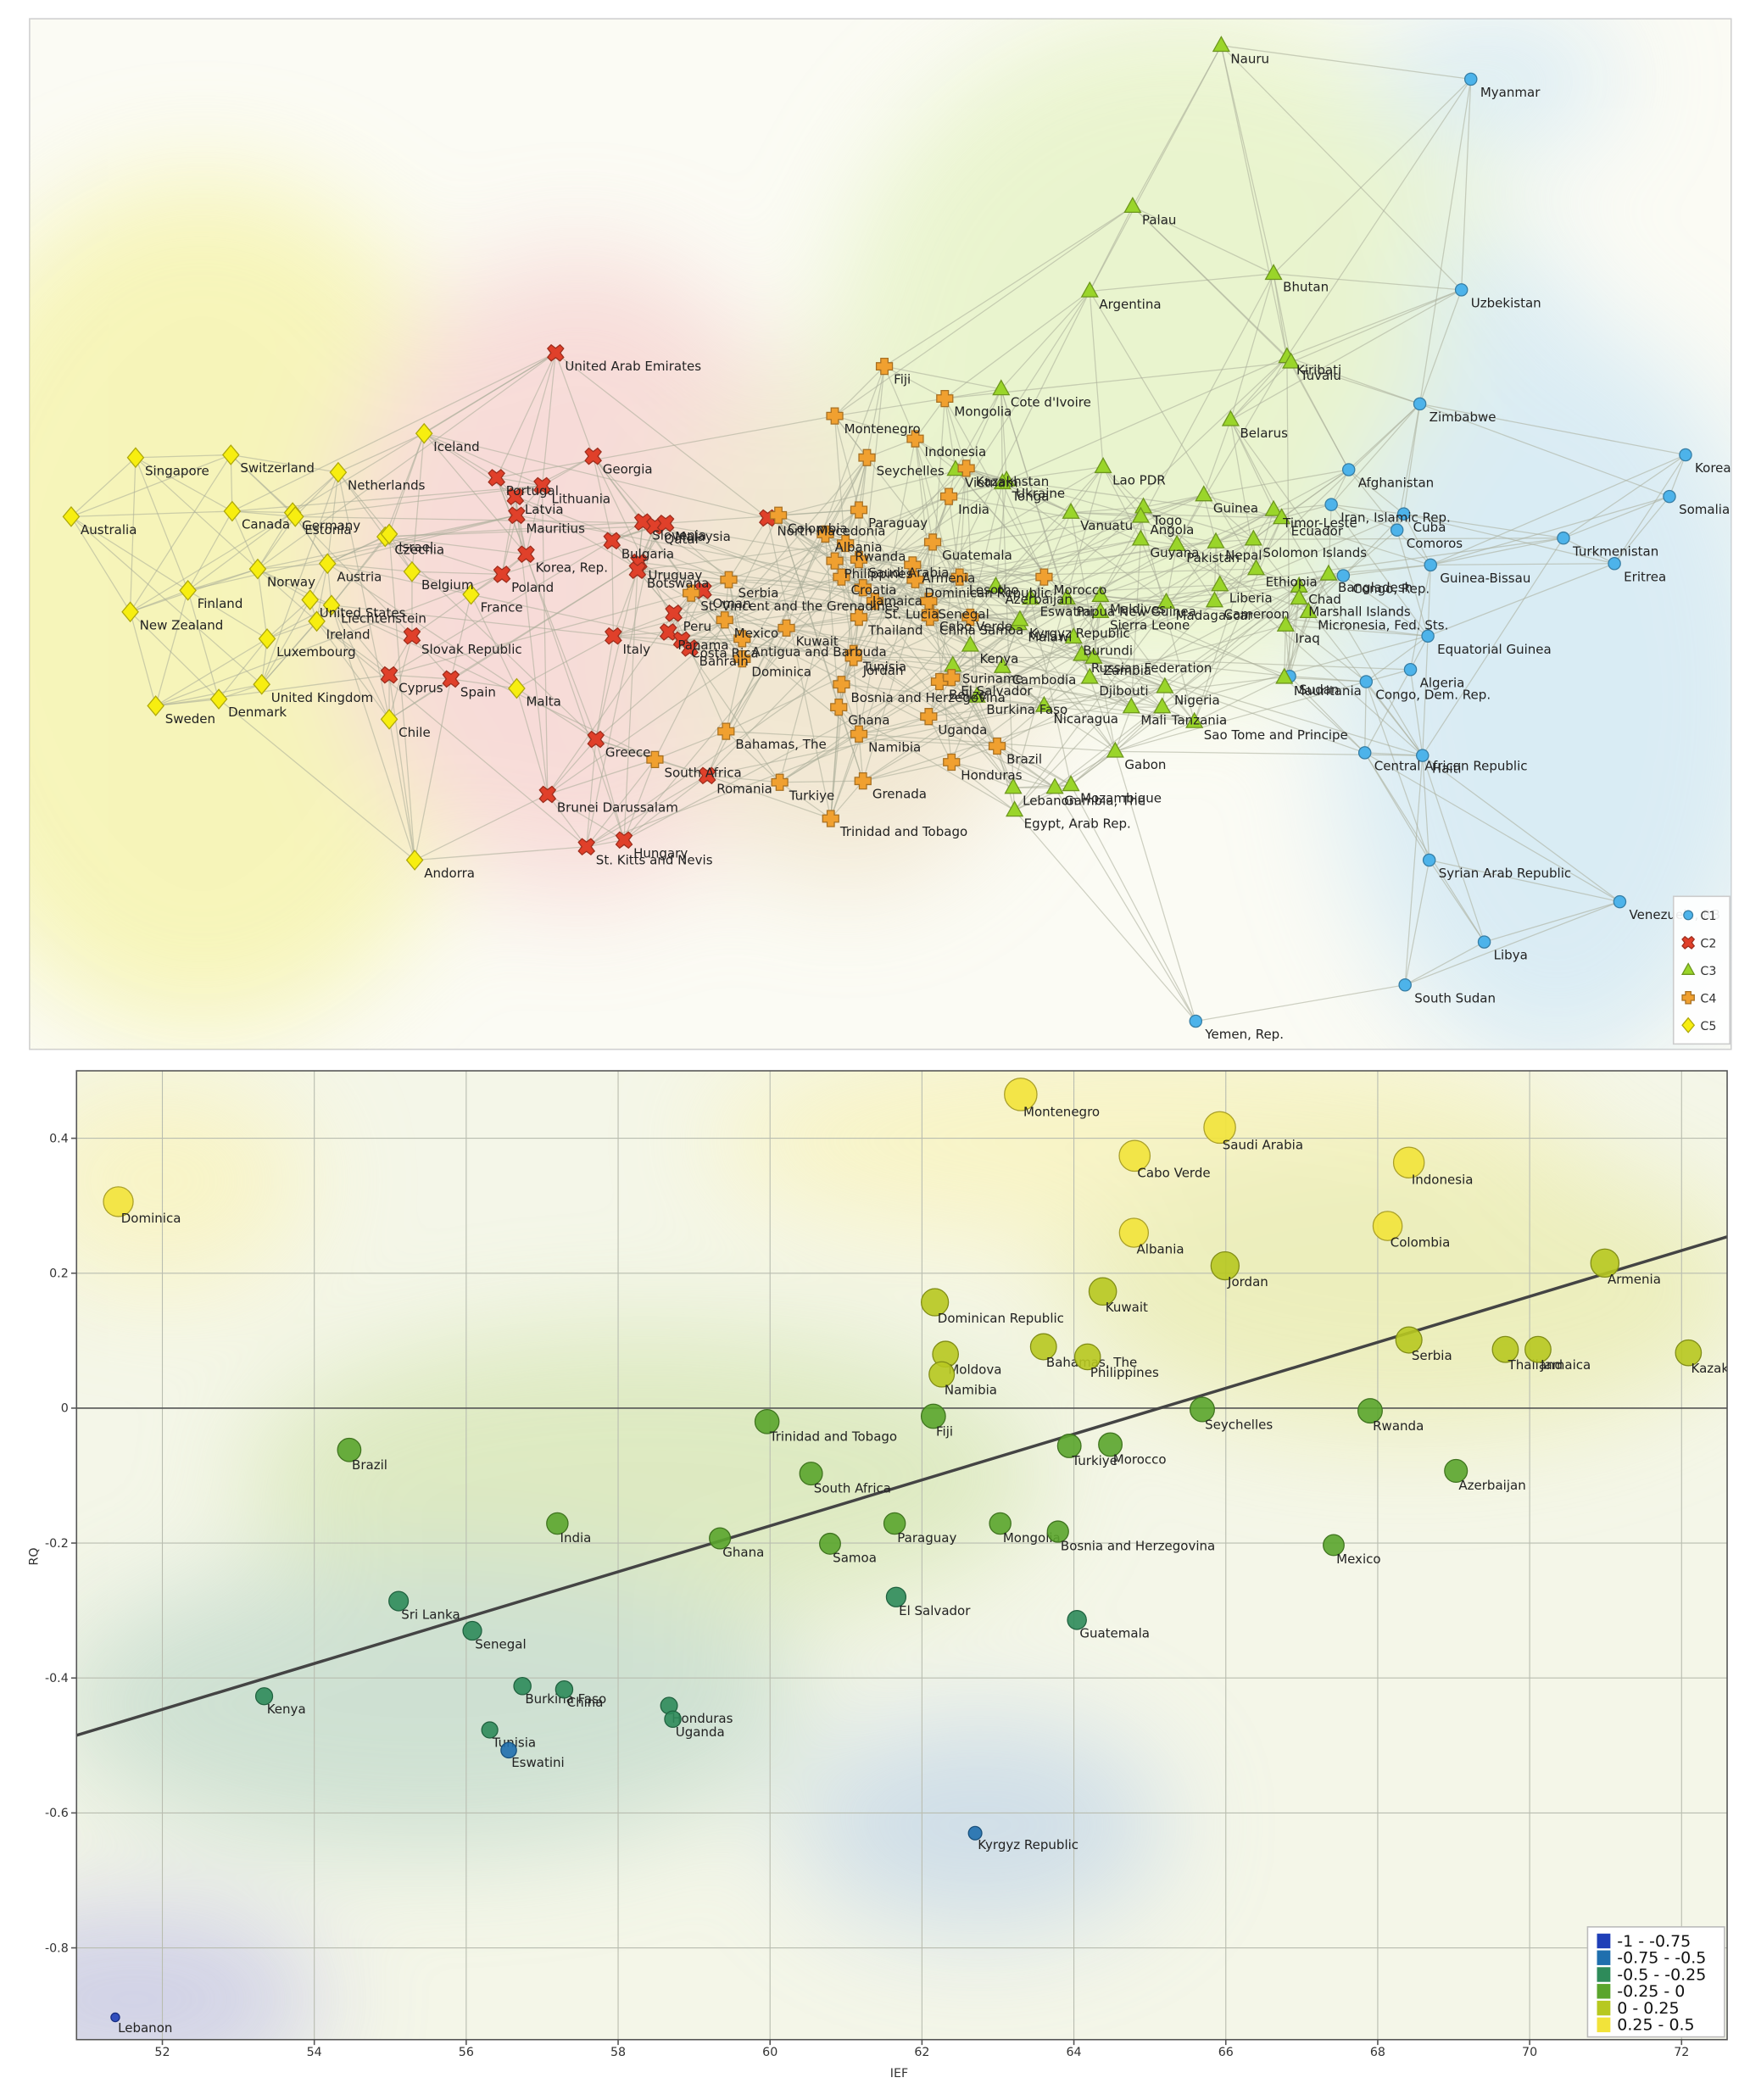  Describe the element at coordinates (1455, 997) in the screenshot. I see `node-label: South Sudan` at that location.